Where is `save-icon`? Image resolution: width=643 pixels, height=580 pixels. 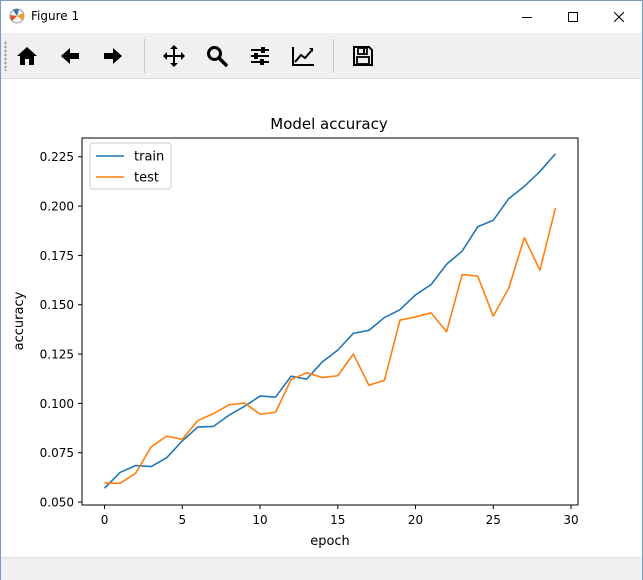
save-icon is located at coordinates (363, 56).